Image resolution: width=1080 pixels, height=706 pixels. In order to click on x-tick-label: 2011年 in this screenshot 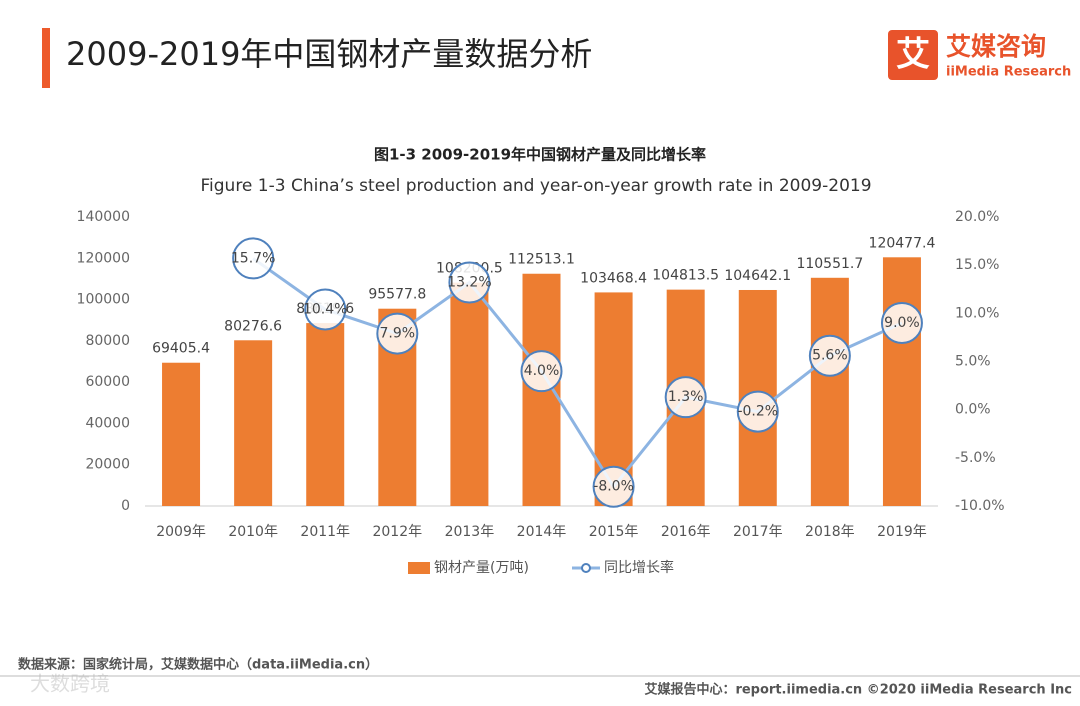, I will do `click(325, 532)`.